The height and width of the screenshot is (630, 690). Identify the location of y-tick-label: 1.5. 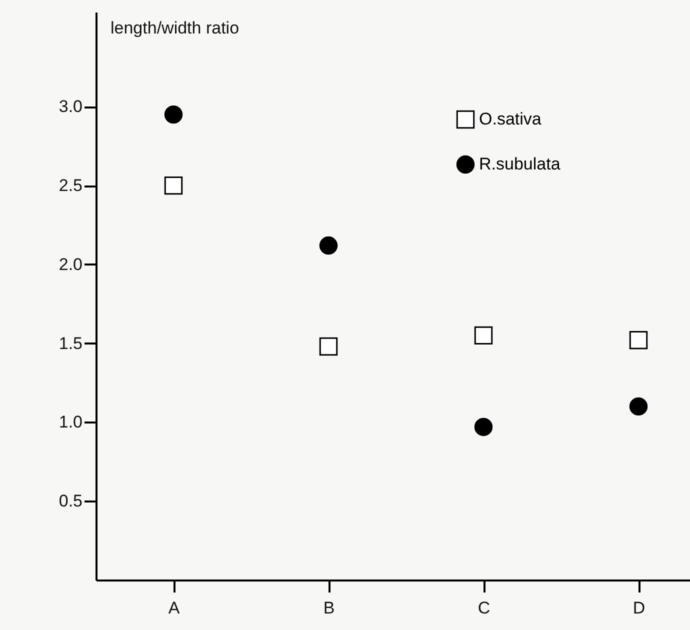
(70, 343).